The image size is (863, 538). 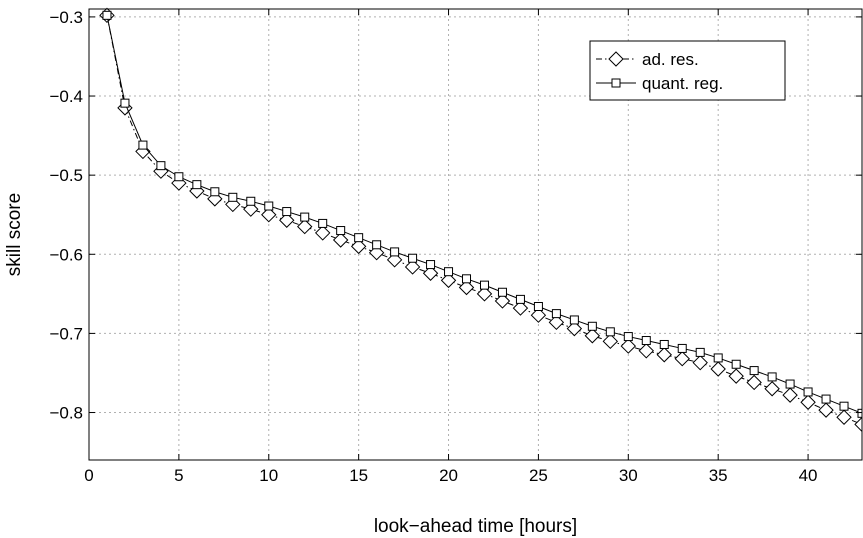 I want to click on legend-box, so click(x=687, y=70).